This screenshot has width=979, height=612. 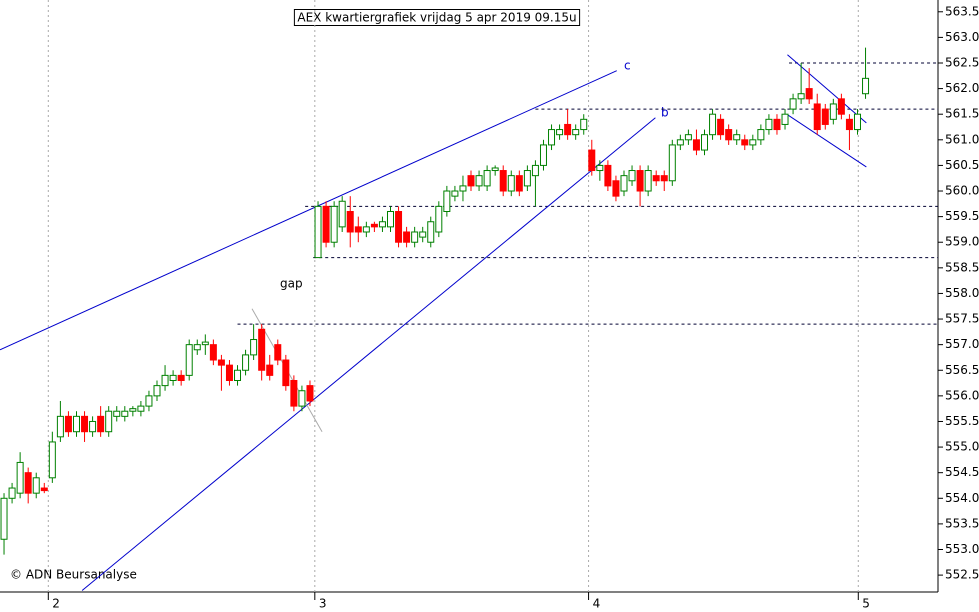 What do you see at coordinates (323, 604) in the screenshot?
I see `x-tick-label: 3` at bounding box center [323, 604].